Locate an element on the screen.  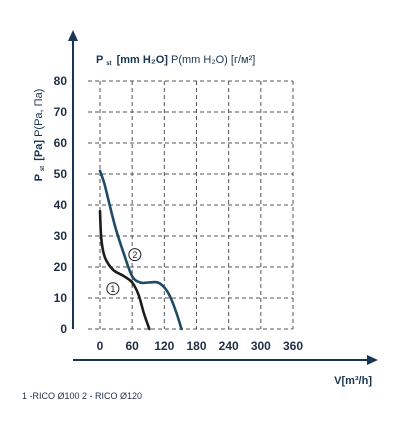
y-tick-label: 40 is located at coordinates (61, 205).